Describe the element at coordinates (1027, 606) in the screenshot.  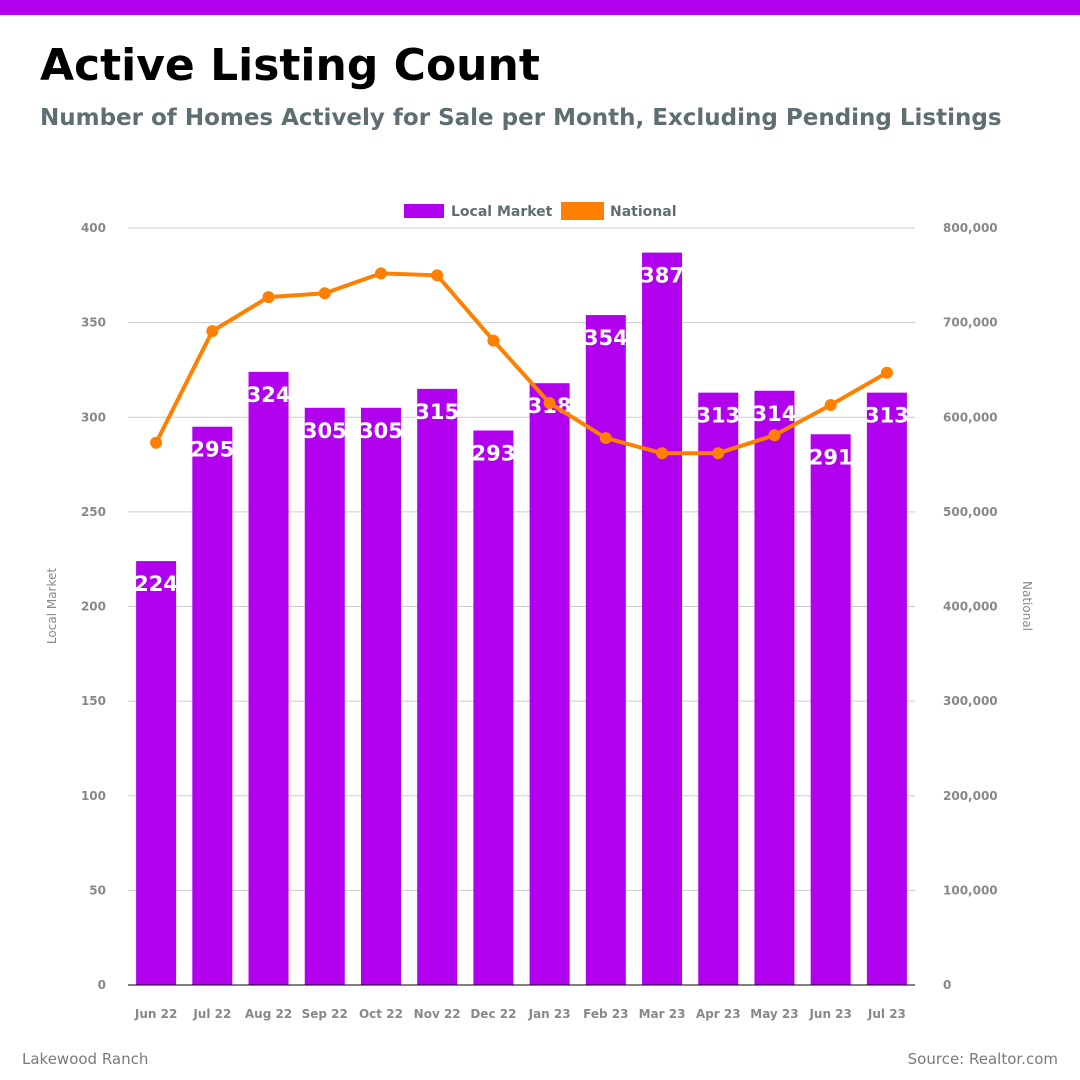
I see `right-axis-title: National` at that location.